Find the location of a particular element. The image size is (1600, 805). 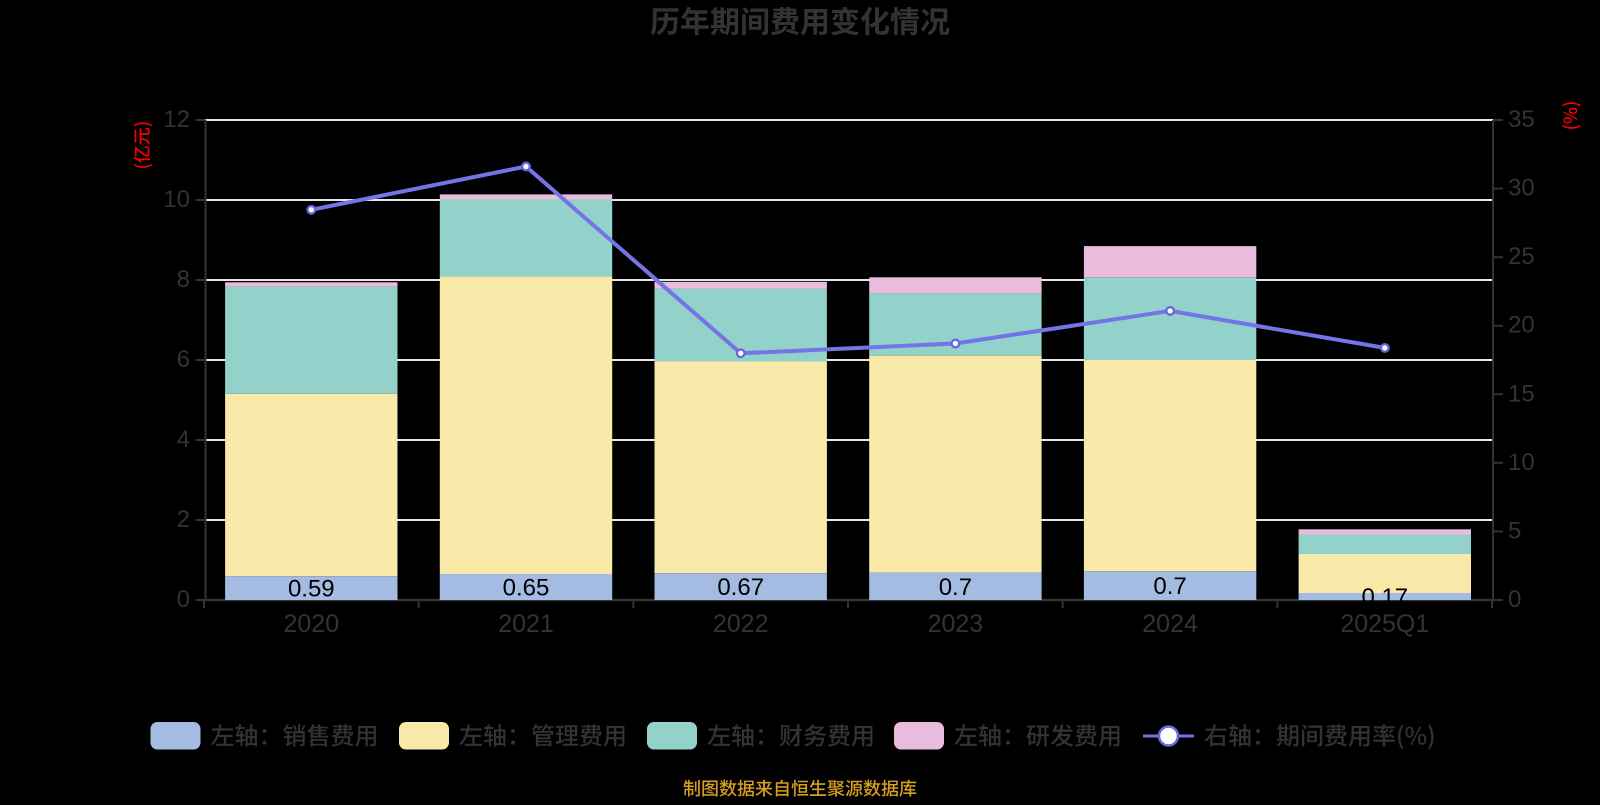

svg-text: 6 is located at coordinates (183, 359).